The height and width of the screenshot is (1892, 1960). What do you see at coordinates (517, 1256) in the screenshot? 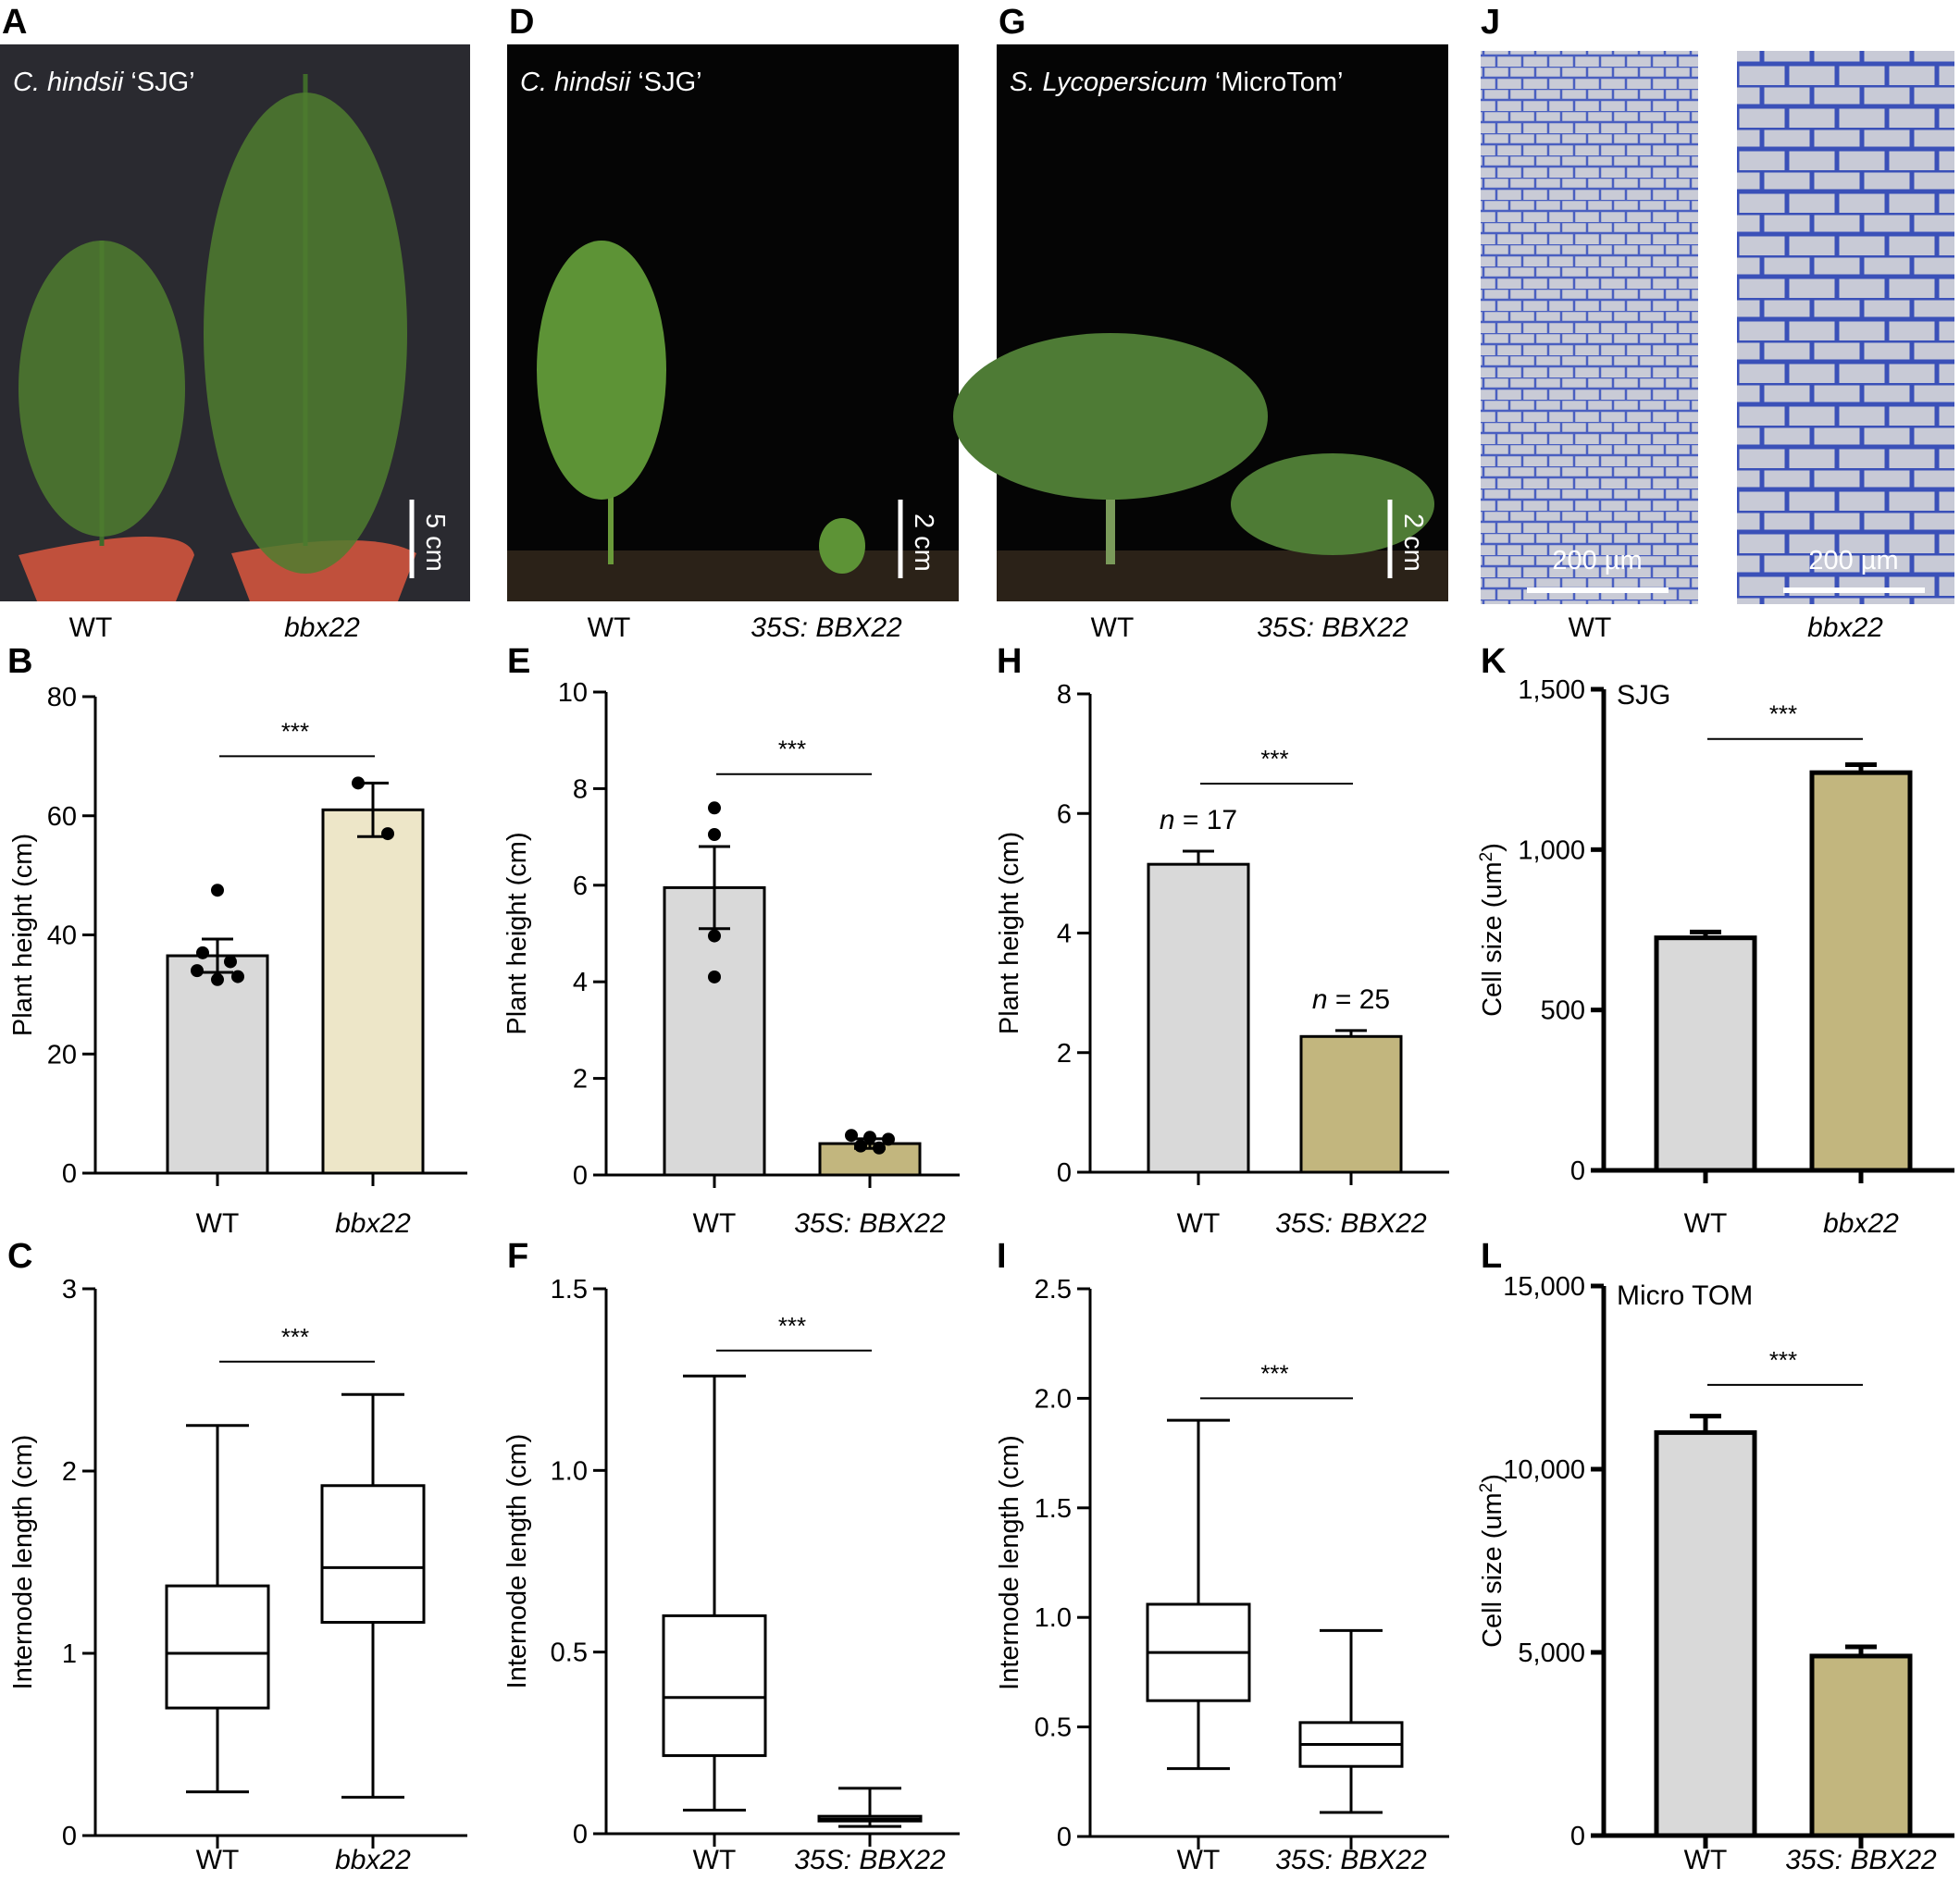
I see `panel-letter: F` at bounding box center [517, 1256].